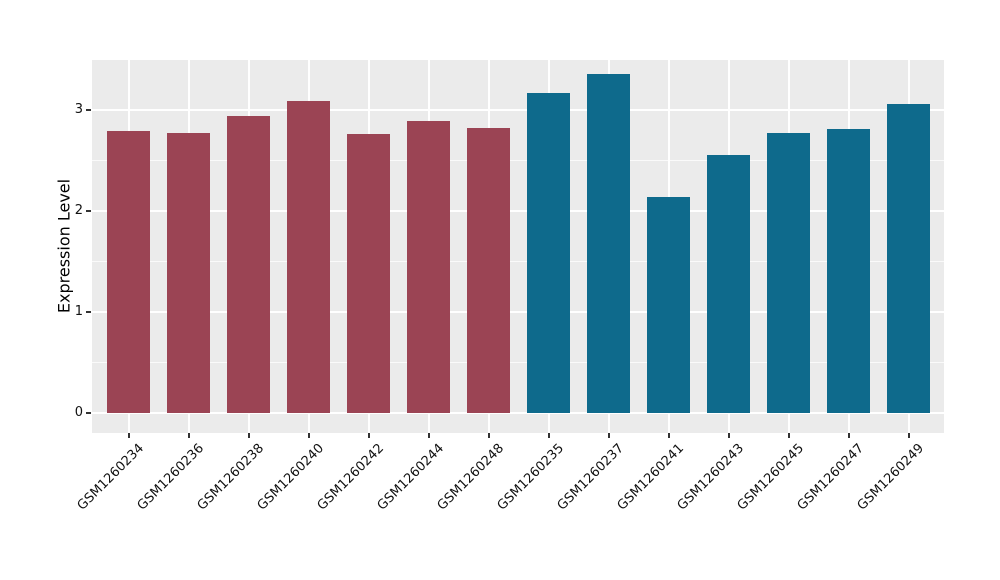 This screenshot has width=1000, height=580. What do you see at coordinates (64, 246) in the screenshot?
I see `y-axis-title: Expression Level` at bounding box center [64, 246].